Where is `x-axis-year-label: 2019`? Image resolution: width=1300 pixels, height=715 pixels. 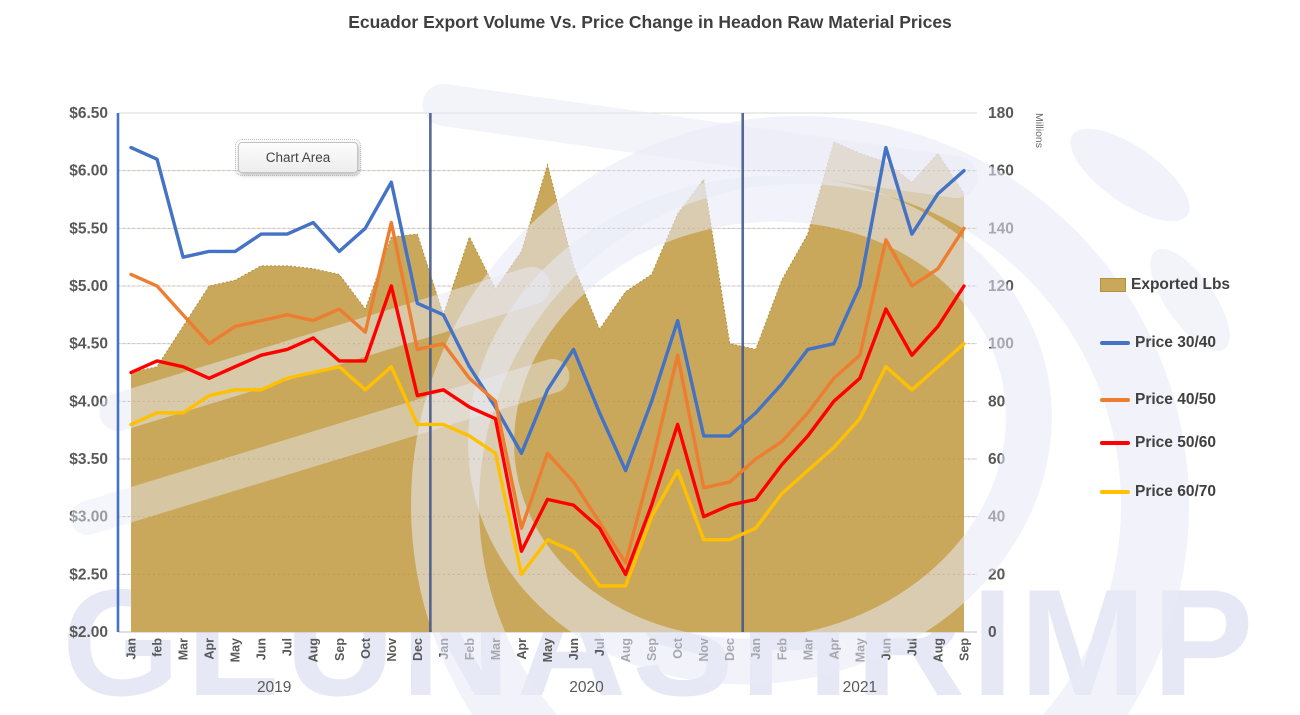
x-axis-year-label: 2019 is located at coordinates (274, 687).